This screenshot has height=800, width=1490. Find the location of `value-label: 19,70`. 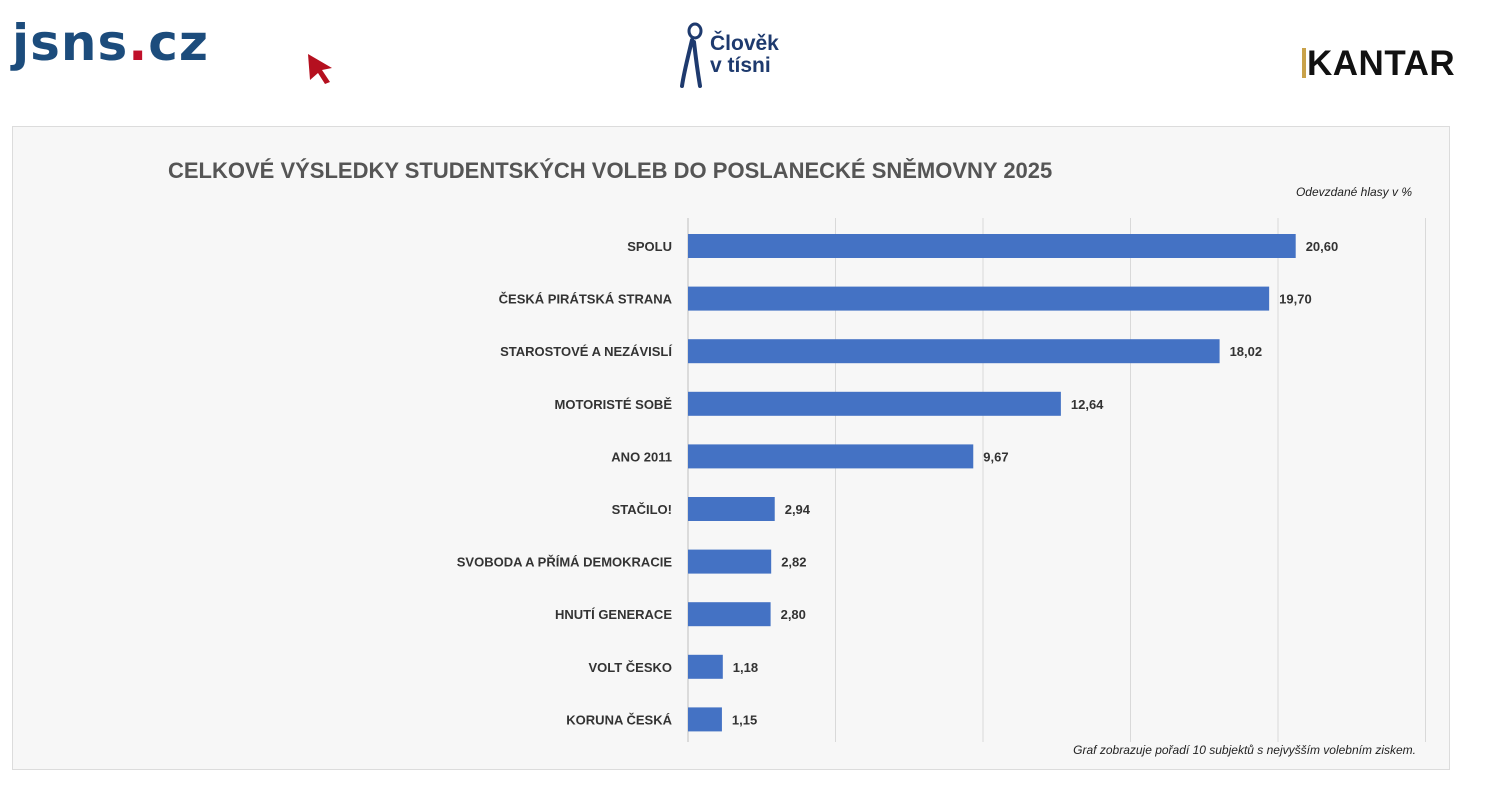

value-label: 19,70 is located at coordinates (1295, 299).